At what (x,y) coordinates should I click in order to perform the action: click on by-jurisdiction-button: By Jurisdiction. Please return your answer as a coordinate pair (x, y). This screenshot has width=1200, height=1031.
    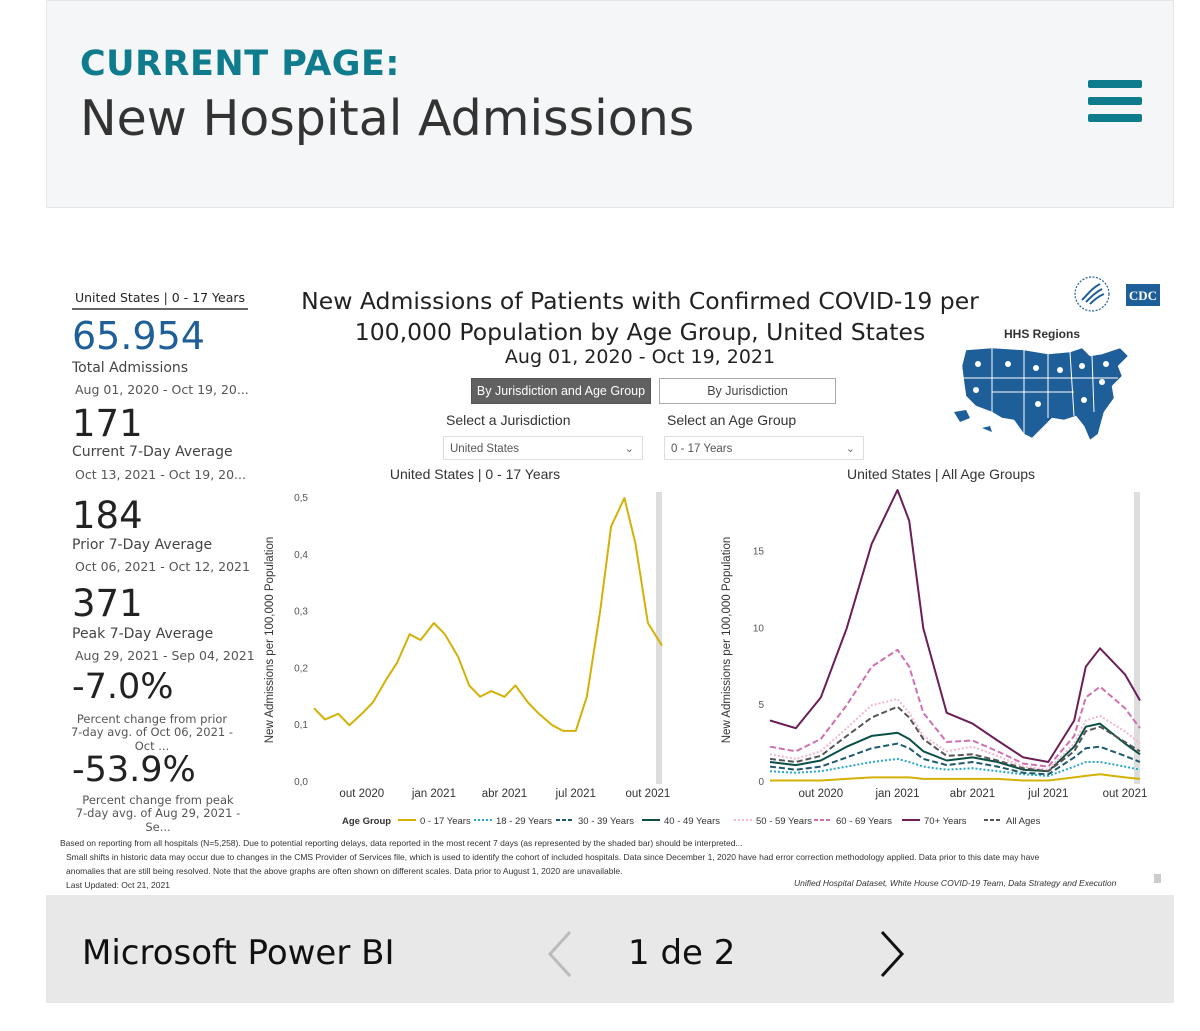
    Looking at the image, I should click on (747, 391).